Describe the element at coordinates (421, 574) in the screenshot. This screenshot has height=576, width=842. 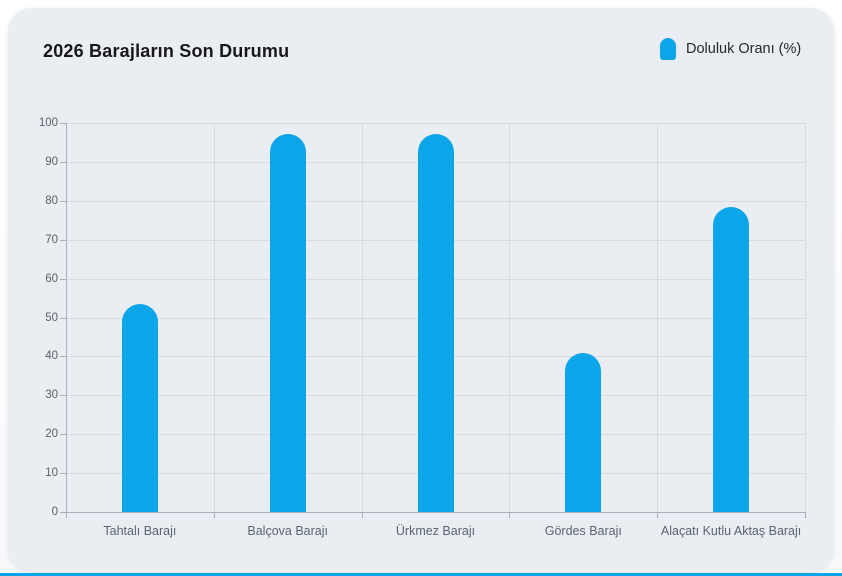
I see `bottom-accent-line` at that location.